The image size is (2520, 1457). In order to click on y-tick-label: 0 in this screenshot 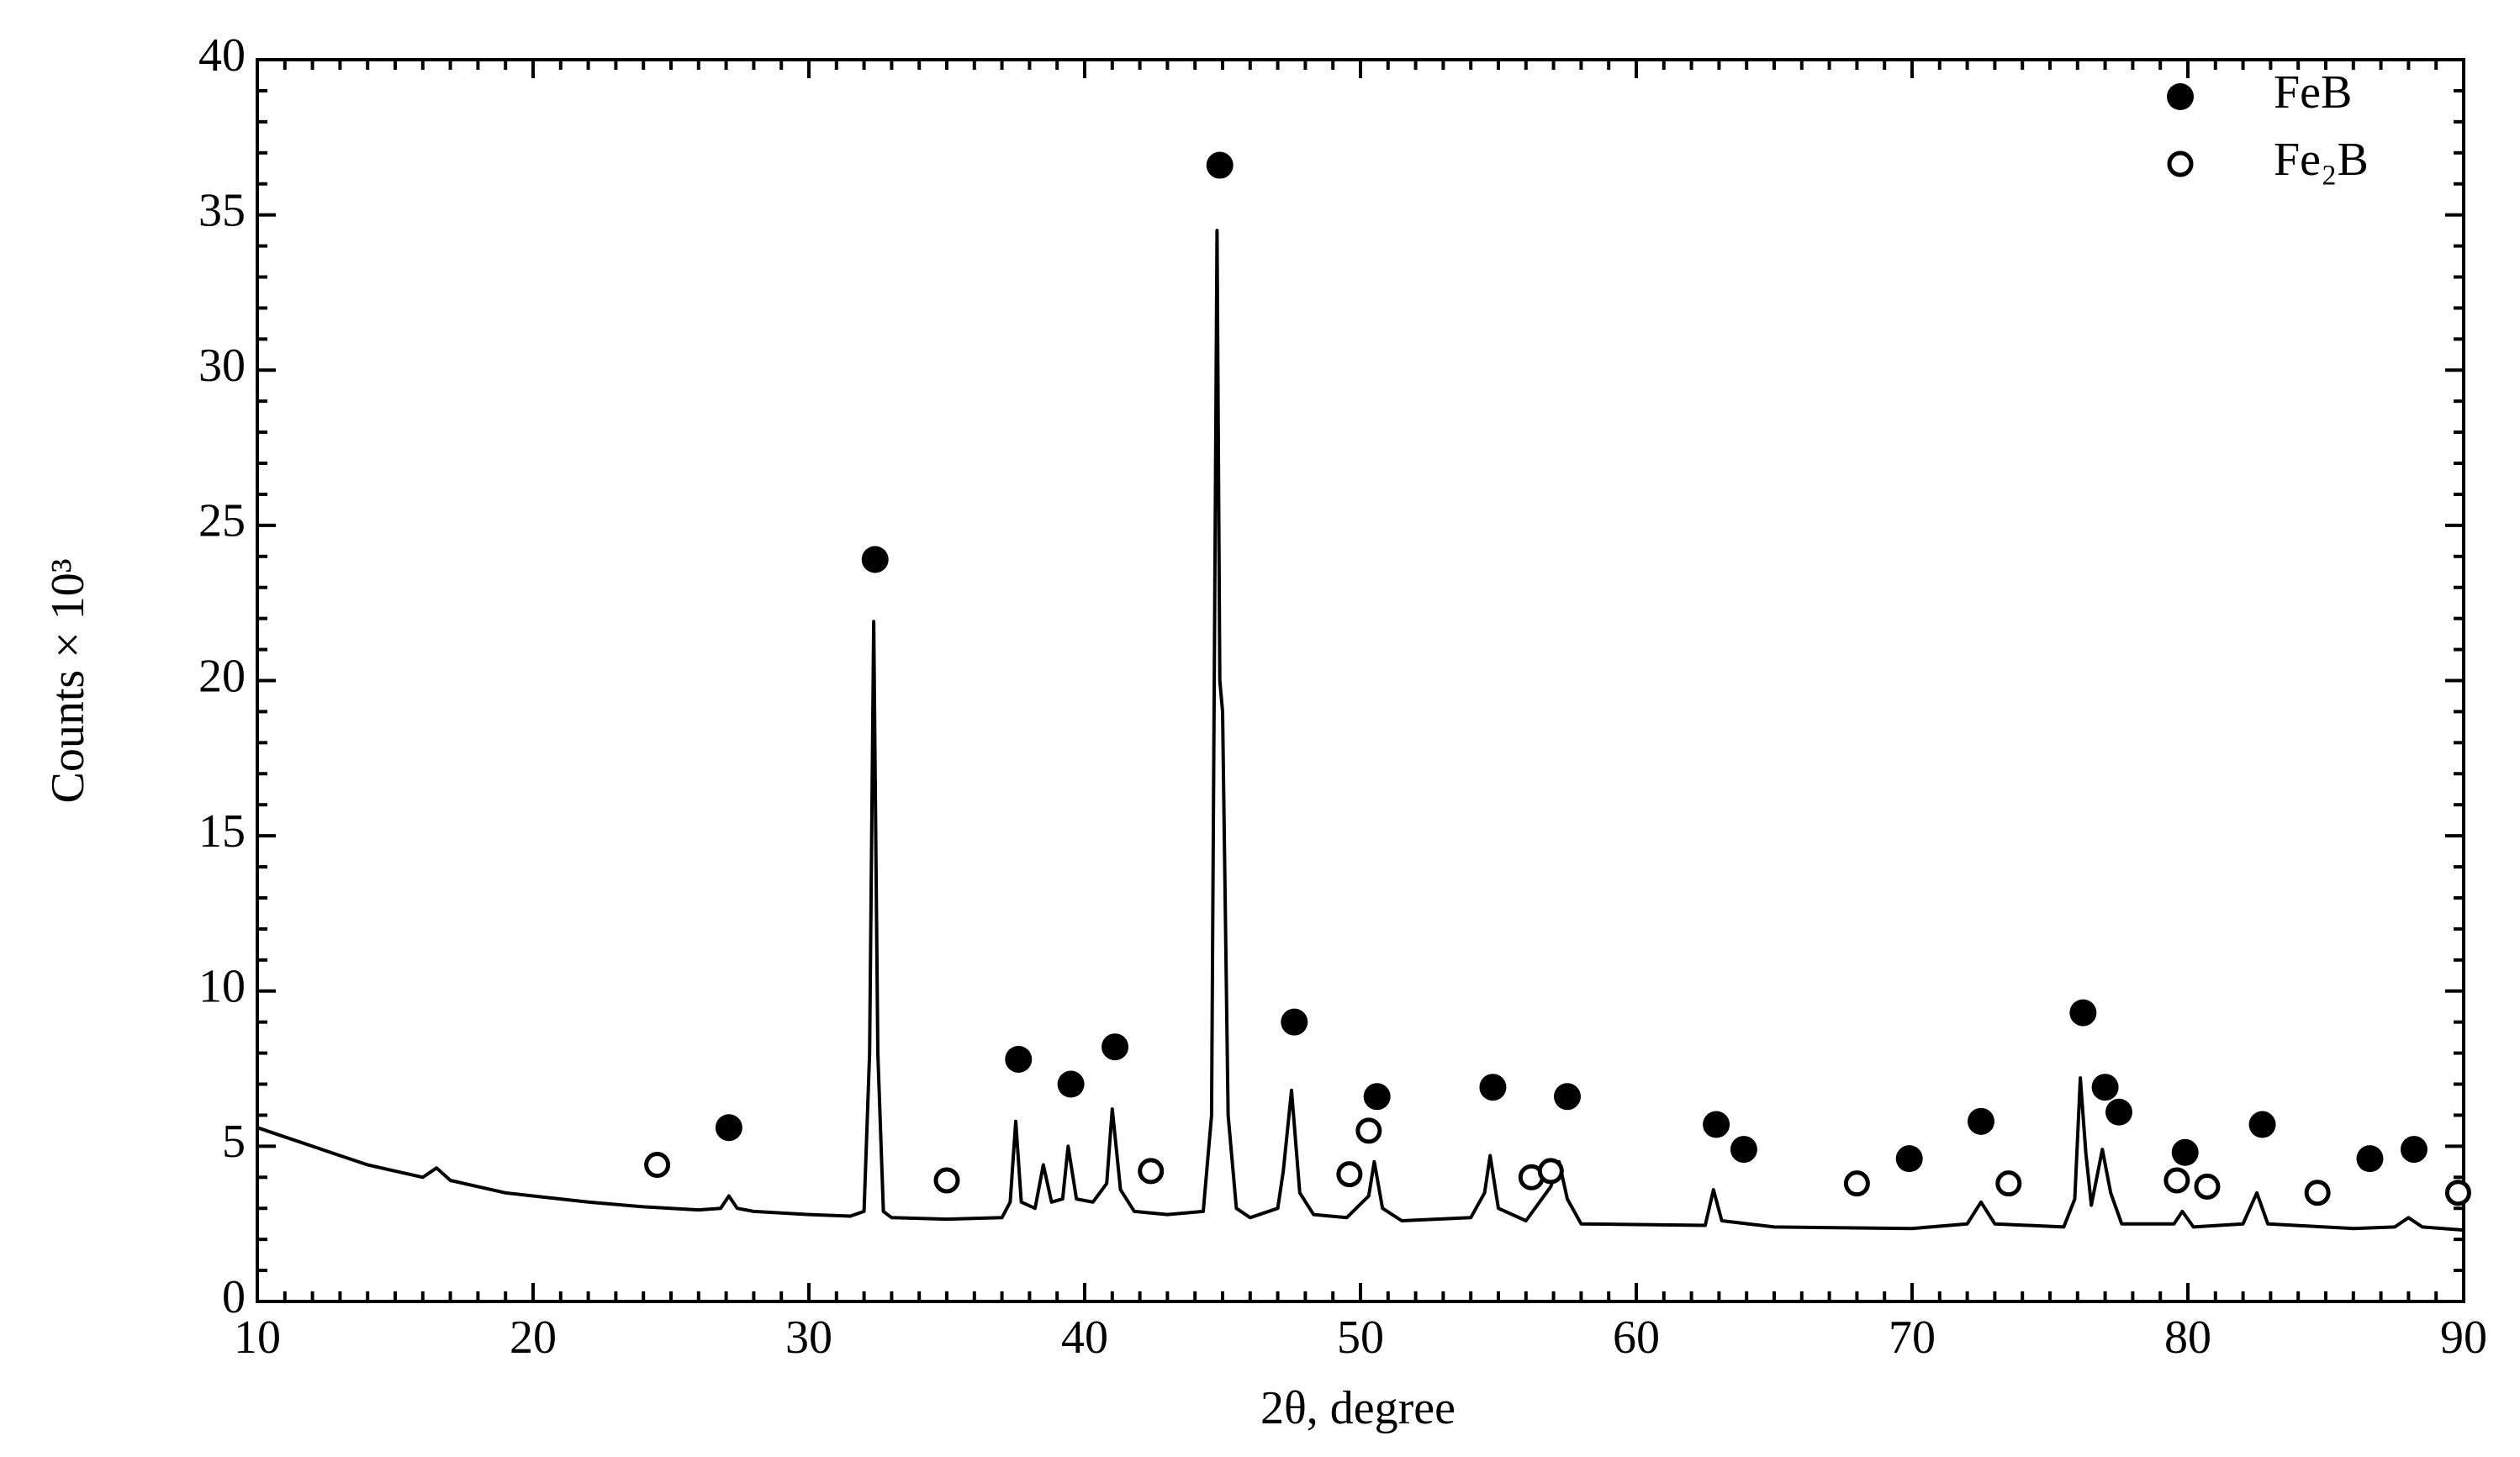, I will do `click(234, 1297)`.